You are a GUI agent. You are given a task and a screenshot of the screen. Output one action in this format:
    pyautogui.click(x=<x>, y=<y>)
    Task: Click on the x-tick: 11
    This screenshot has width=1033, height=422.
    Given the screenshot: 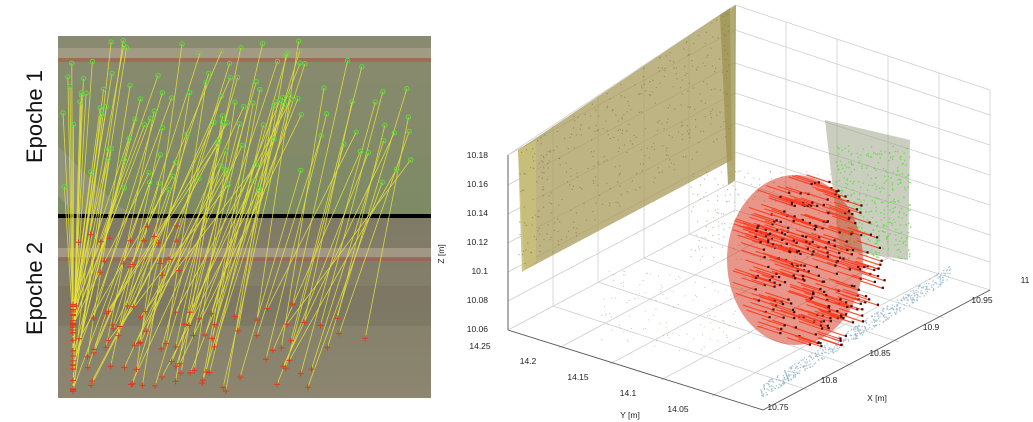 What is the action you would take?
    pyautogui.click(x=1025, y=280)
    